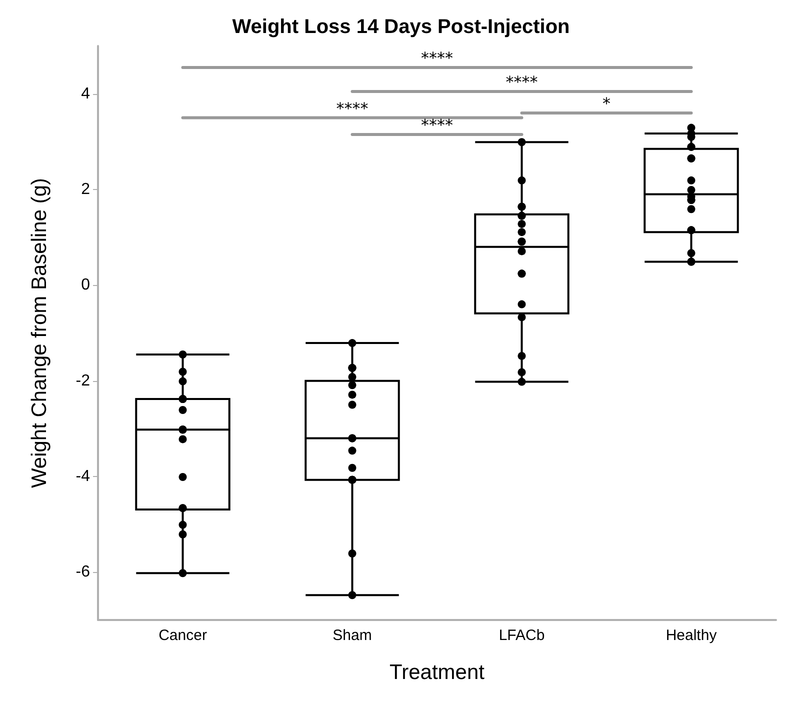 Image resolution: width=804 pixels, height=702 pixels. What do you see at coordinates (83, 572) in the screenshot?
I see `y-tick-label: -6` at bounding box center [83, 572].